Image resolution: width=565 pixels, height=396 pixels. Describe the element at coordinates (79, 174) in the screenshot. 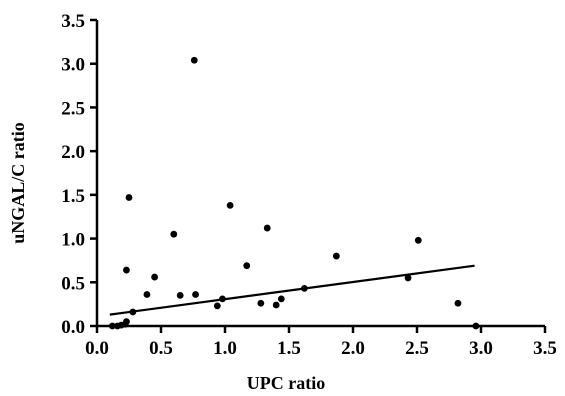

I see `y-axis-ticks: 0.0 0.5 1.0 1.5 2.0 2.5 3.0 3.5` at that location.